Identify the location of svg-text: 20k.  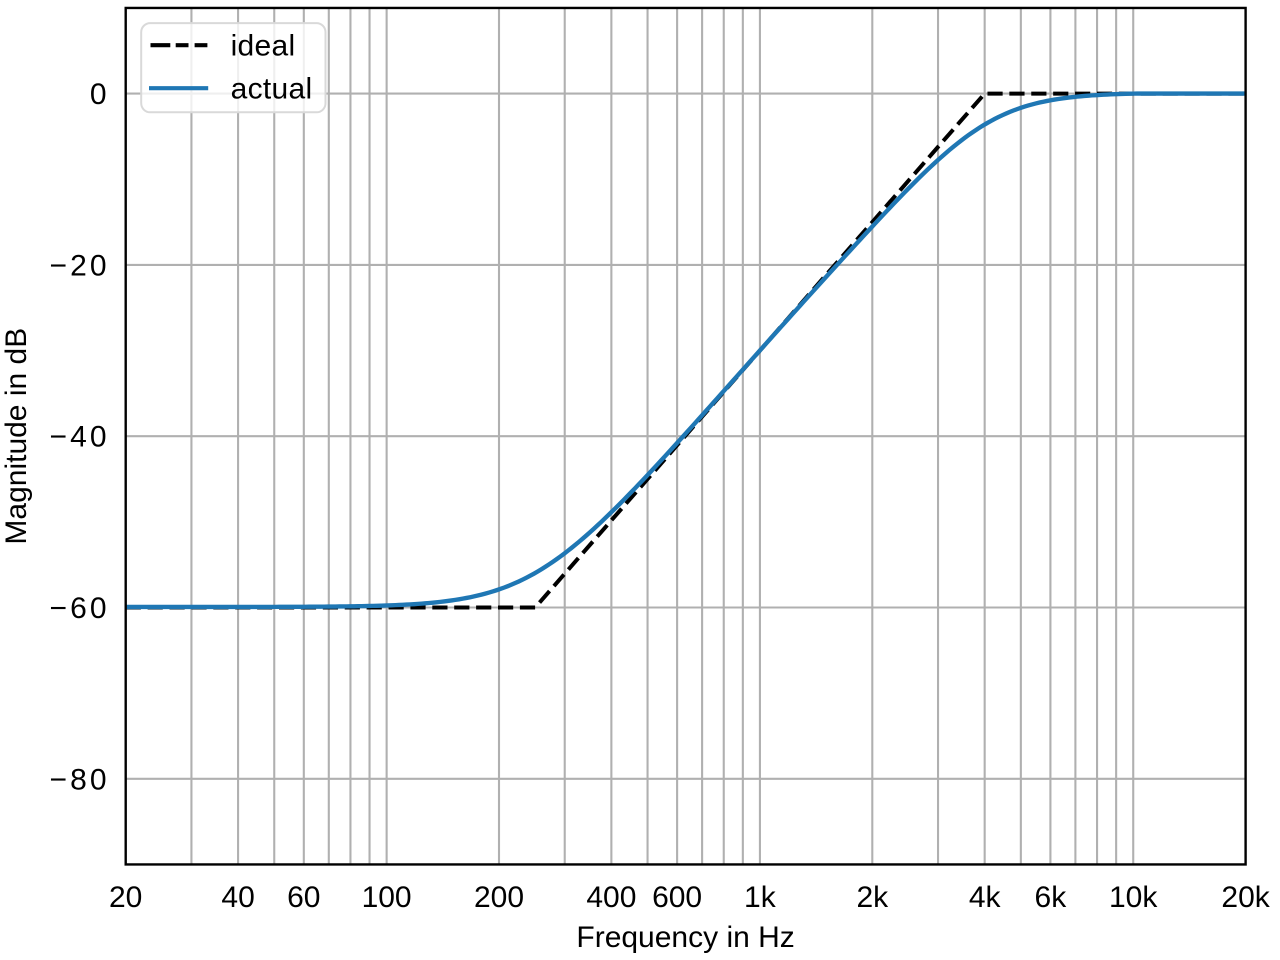
(1245, 897).